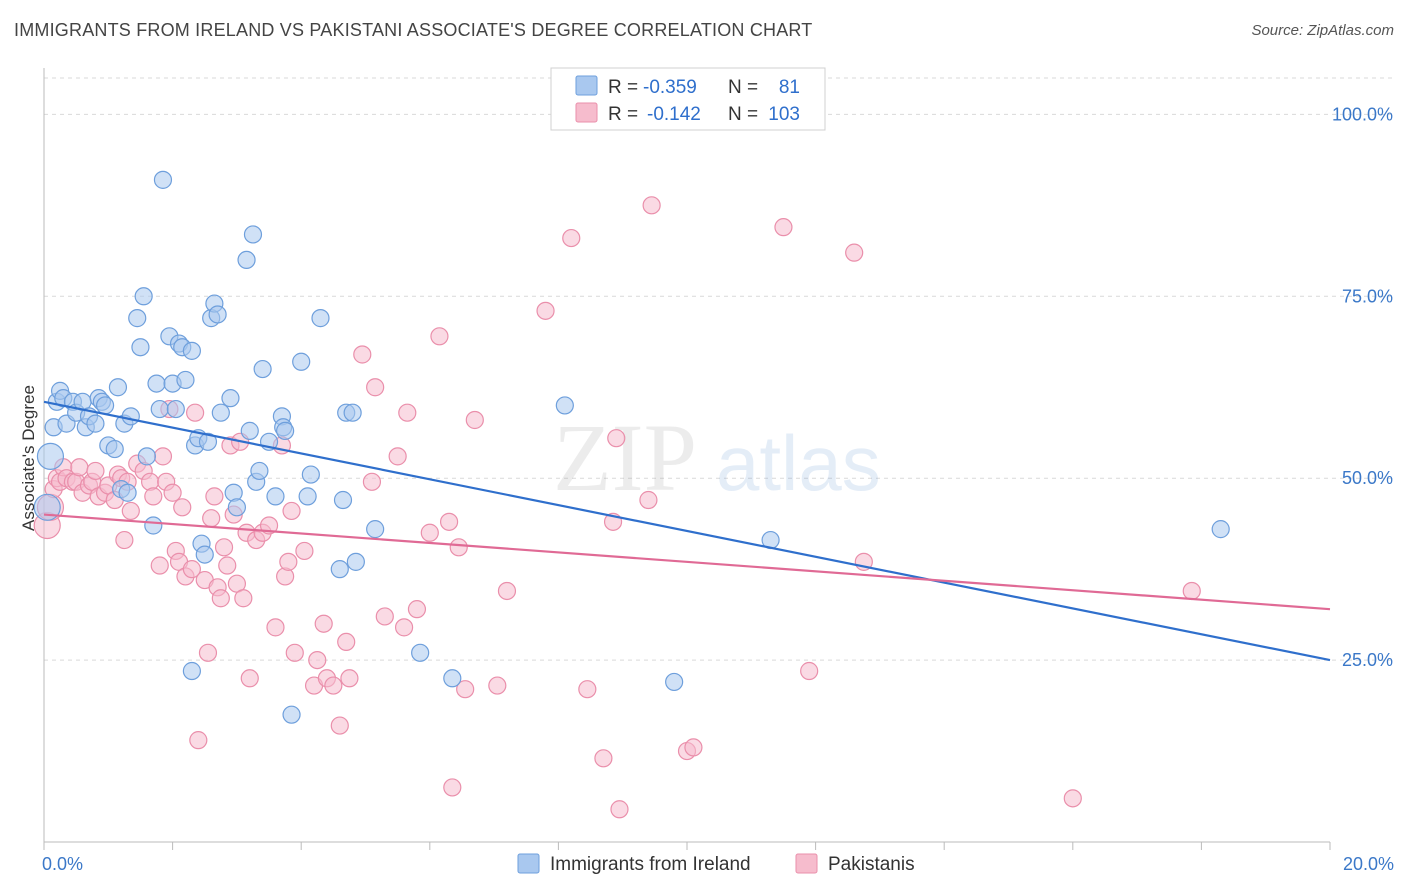 The image size is (1406, 892). I want to click on y-tick-labels: 25.0% 50.0% 75.0% 100.0%, so click(1362, 387).